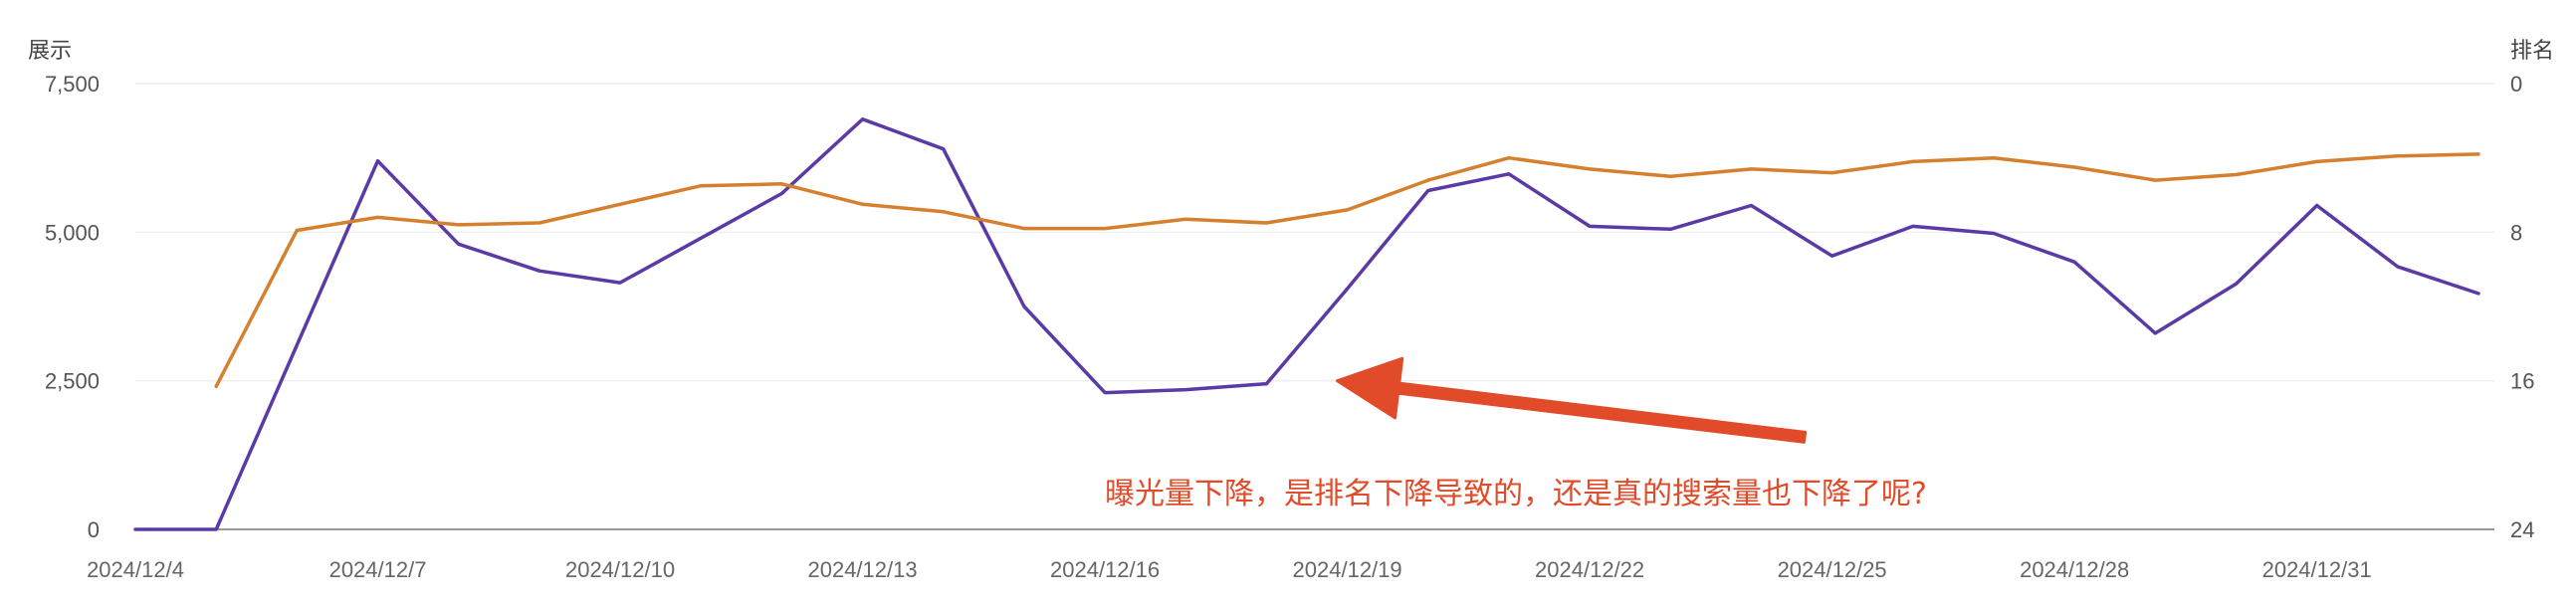 This screenshot has height=607, width=2576. What do you see at coordinates (72, 307) in the screenshot?
I see `y-axis-left-ticks: 0 2,500 5,000 7,500` at bounding box center [72, 307].